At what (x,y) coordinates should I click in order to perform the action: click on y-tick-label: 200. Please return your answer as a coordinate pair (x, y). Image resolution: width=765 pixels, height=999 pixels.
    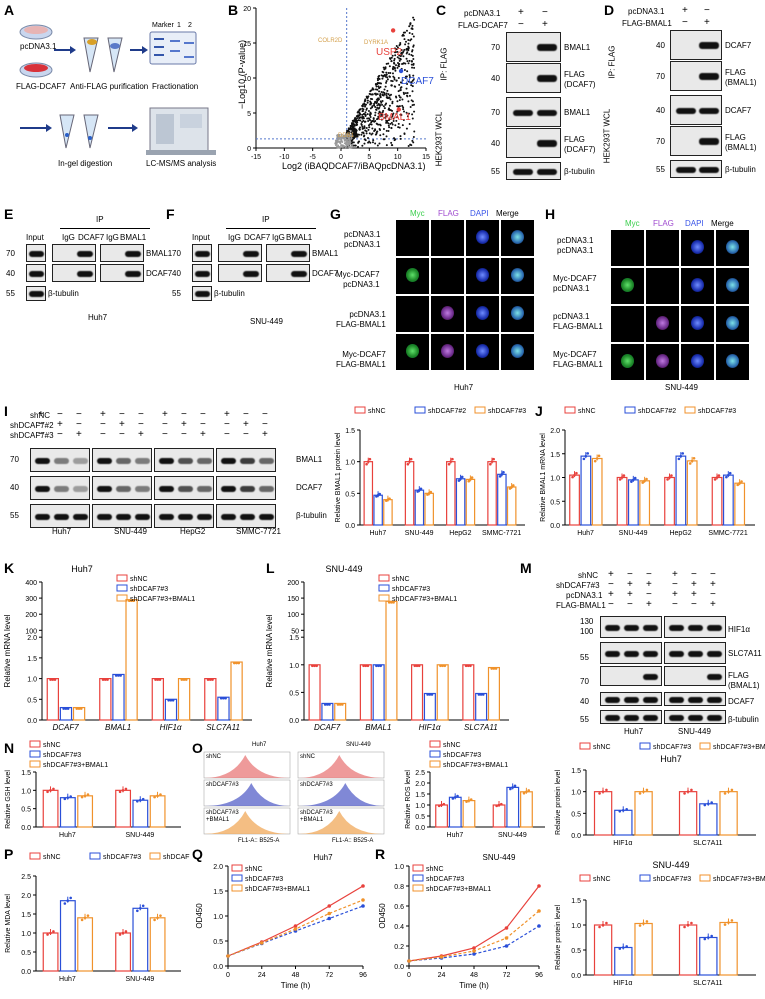
    Looking at the image, I should click on (31, 615).